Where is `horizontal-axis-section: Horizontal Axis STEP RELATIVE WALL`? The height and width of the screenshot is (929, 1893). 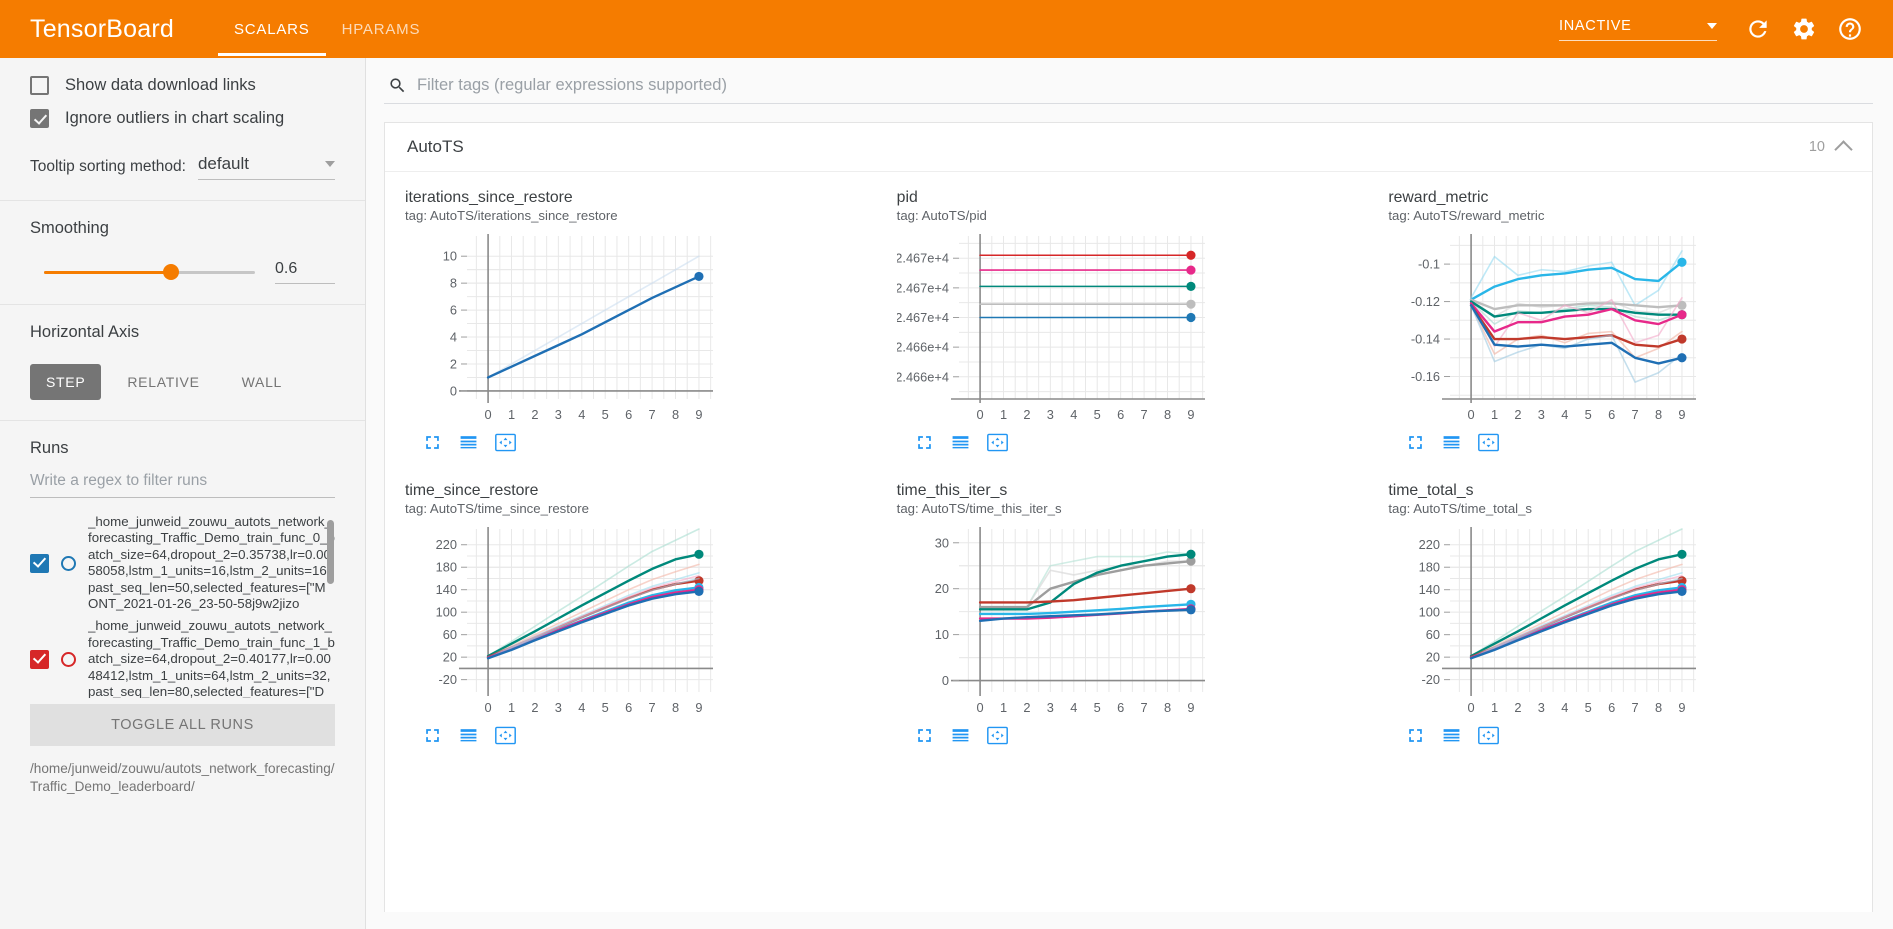
horizontal-axis-section: Horizontal Axis STEP RELATIVE WALL is located at coordinates (182, 363).